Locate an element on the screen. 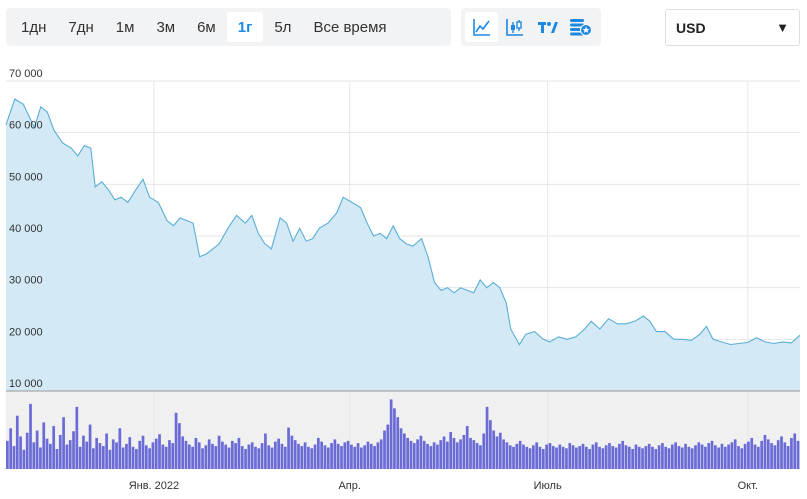 The height and width of the screenshot is (499, 807). y-tick-label-0: 10 000 is located at coordinates (26, 384).